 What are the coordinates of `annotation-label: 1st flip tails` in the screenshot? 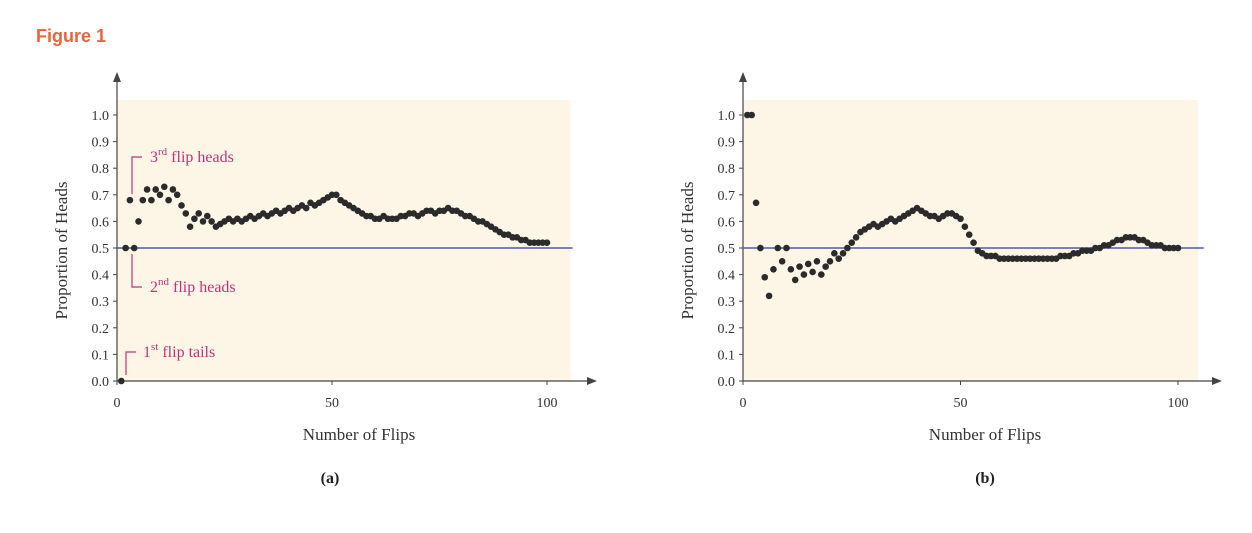 It's located at (179, 351).